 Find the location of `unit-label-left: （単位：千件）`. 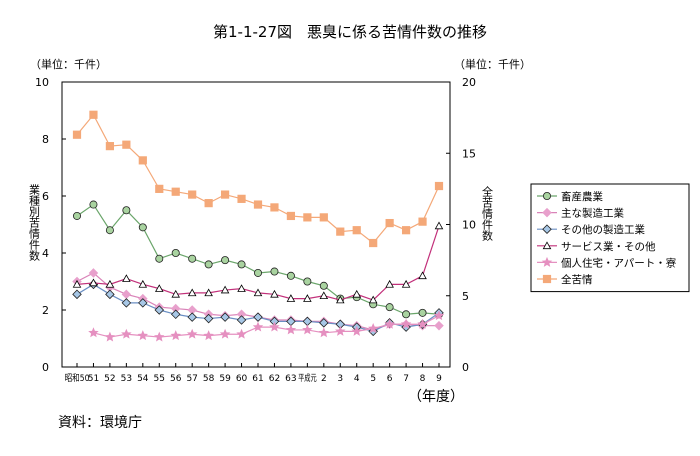

unit-label-left: （単位：千件） is located at coordinates (68, 64).